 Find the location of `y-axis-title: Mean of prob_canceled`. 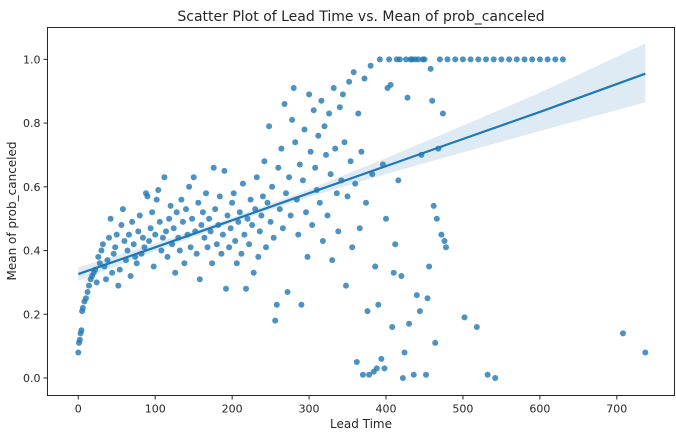

y-axis-title: Mean of prob_canceled is located at coordinates (12, 210).